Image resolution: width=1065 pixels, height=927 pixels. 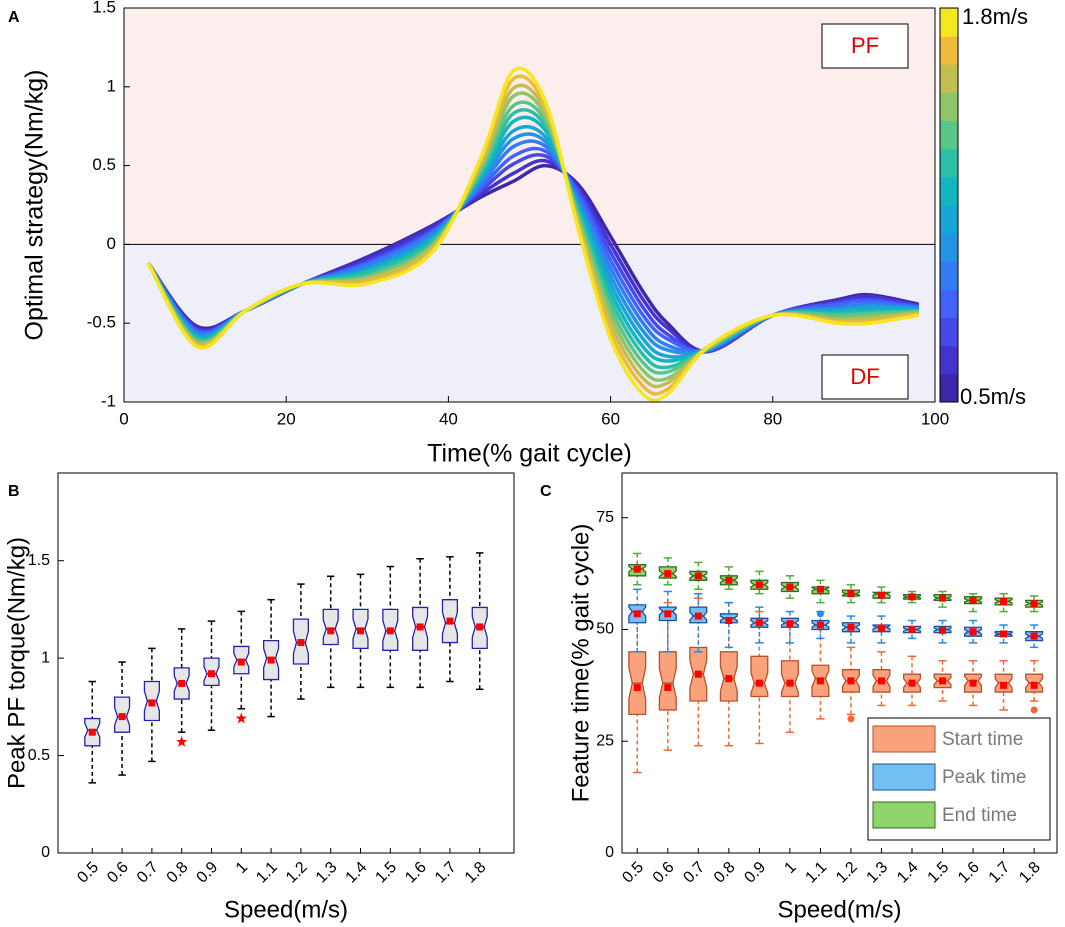 I want to click on x-tick-label: 1, so click(x=790, y=868).